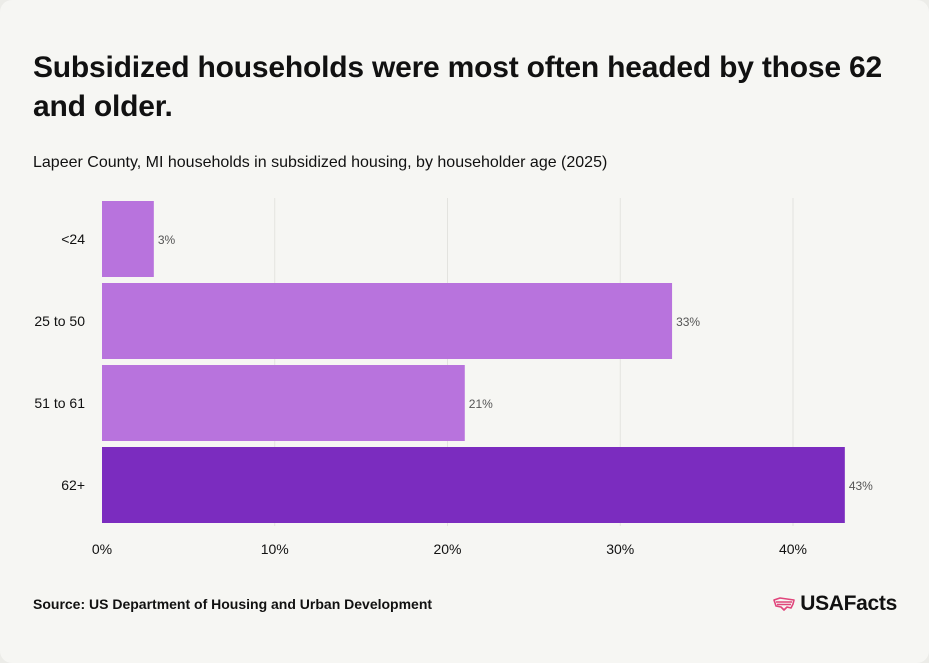  I want to click on x-tick-label: 20%, so click(447, 549).